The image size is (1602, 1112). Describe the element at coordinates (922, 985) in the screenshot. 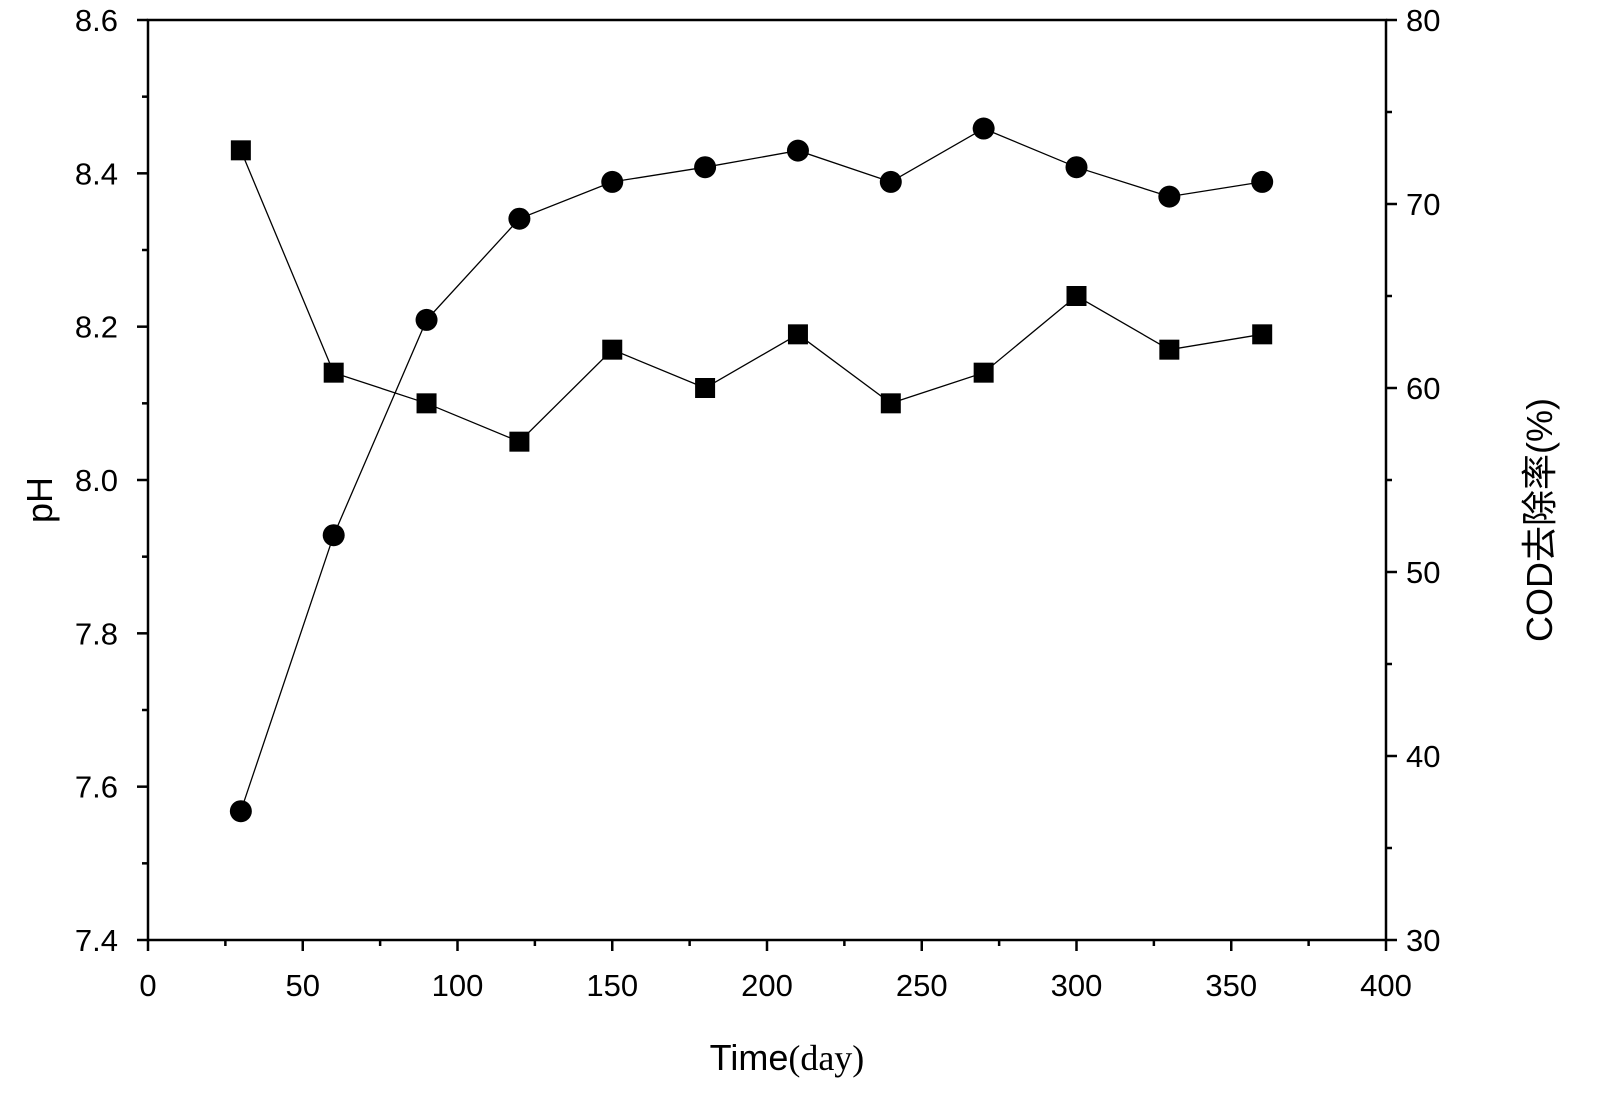

I see `x-tick-label: 250` at that location.